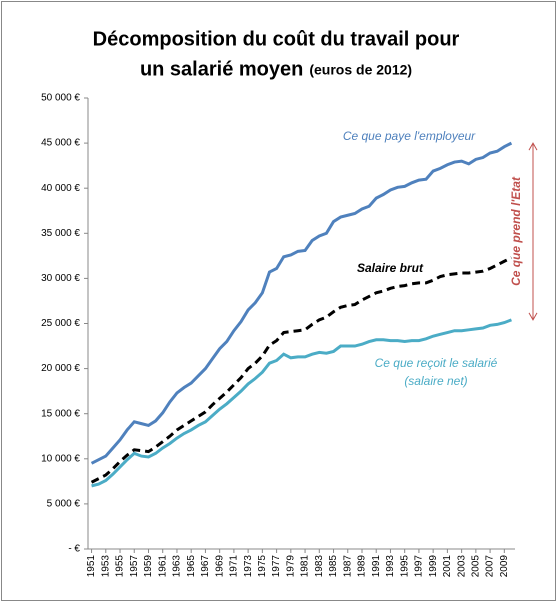  What do you see at coordinates (191, 566) in the screenshot?
I see `x-tick-label: 1965` at bounding box center [191, 566].